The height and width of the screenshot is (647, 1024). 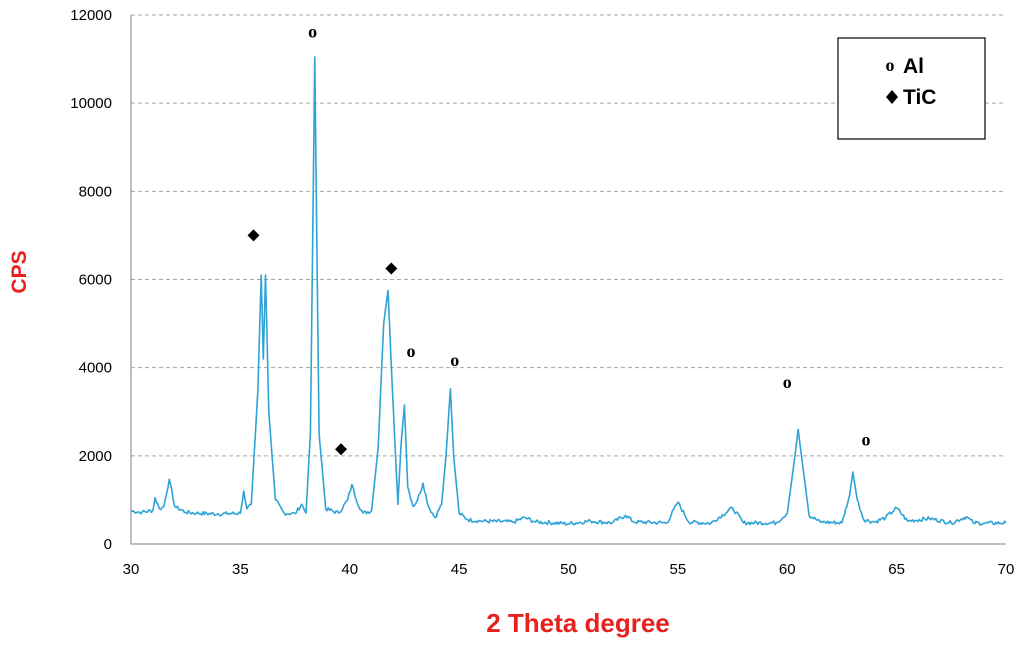 I want to click on x-tick-label: 60, so click(x=787, y=569).